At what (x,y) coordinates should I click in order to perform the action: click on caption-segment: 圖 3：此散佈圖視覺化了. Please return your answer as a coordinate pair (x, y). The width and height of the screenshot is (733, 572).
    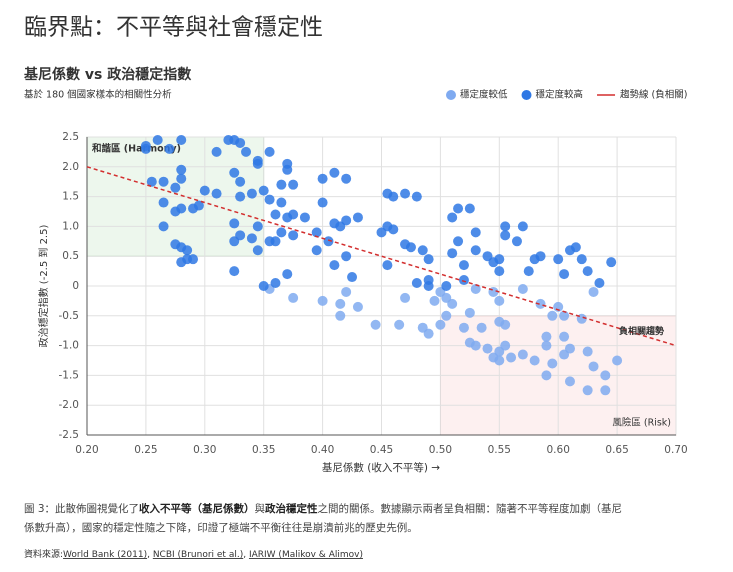
    Looking at the image, I should click on (81, 508).